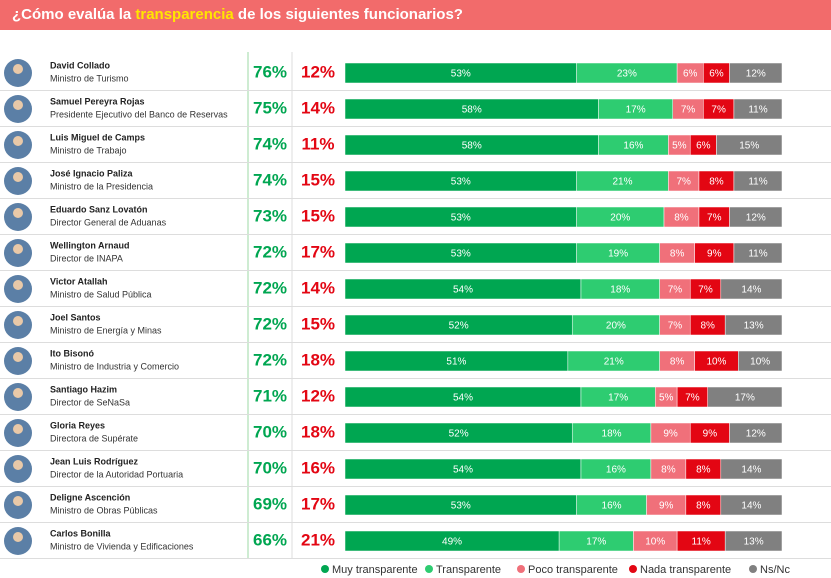 This screenshot has width=831, height=578. I want to click on segment-label: 23%, so click(627, 74).